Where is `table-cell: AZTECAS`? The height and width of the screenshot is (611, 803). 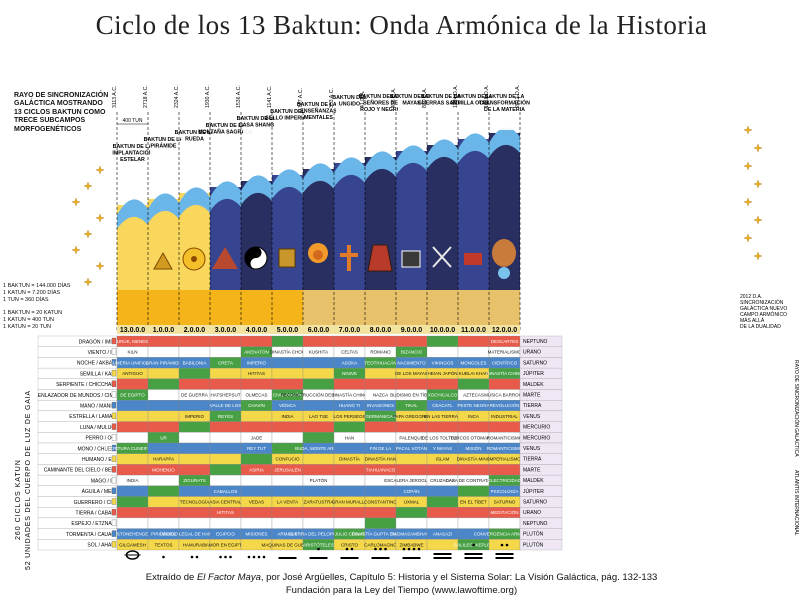
table-cell: AZTECAS is located at coordinates (473, 395).